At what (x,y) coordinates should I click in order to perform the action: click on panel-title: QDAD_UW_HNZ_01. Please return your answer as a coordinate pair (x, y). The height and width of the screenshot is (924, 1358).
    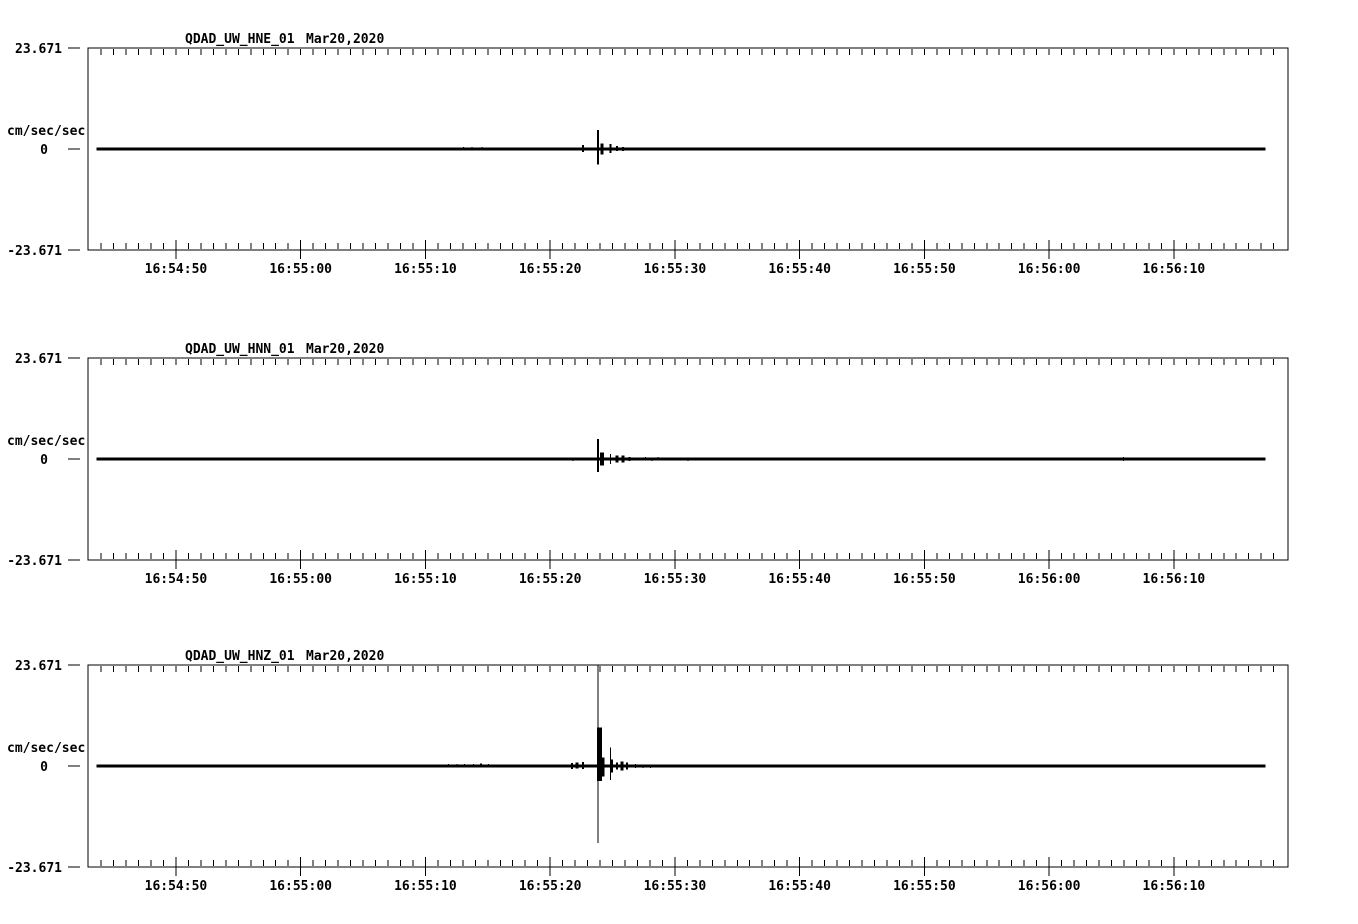
    Looking at the image, I should click on (240, 656).